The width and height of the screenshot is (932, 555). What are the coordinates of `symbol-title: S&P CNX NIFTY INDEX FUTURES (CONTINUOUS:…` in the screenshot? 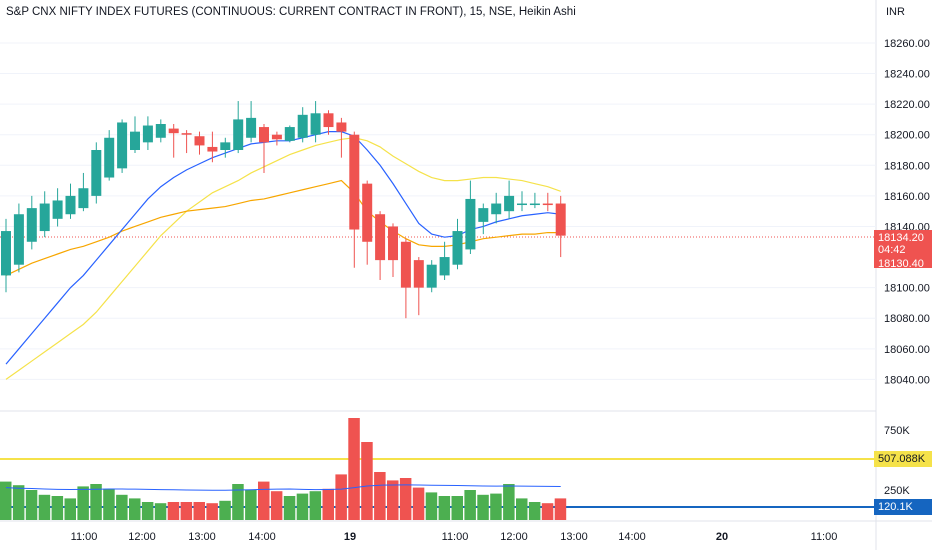 It's located at (291, 12).